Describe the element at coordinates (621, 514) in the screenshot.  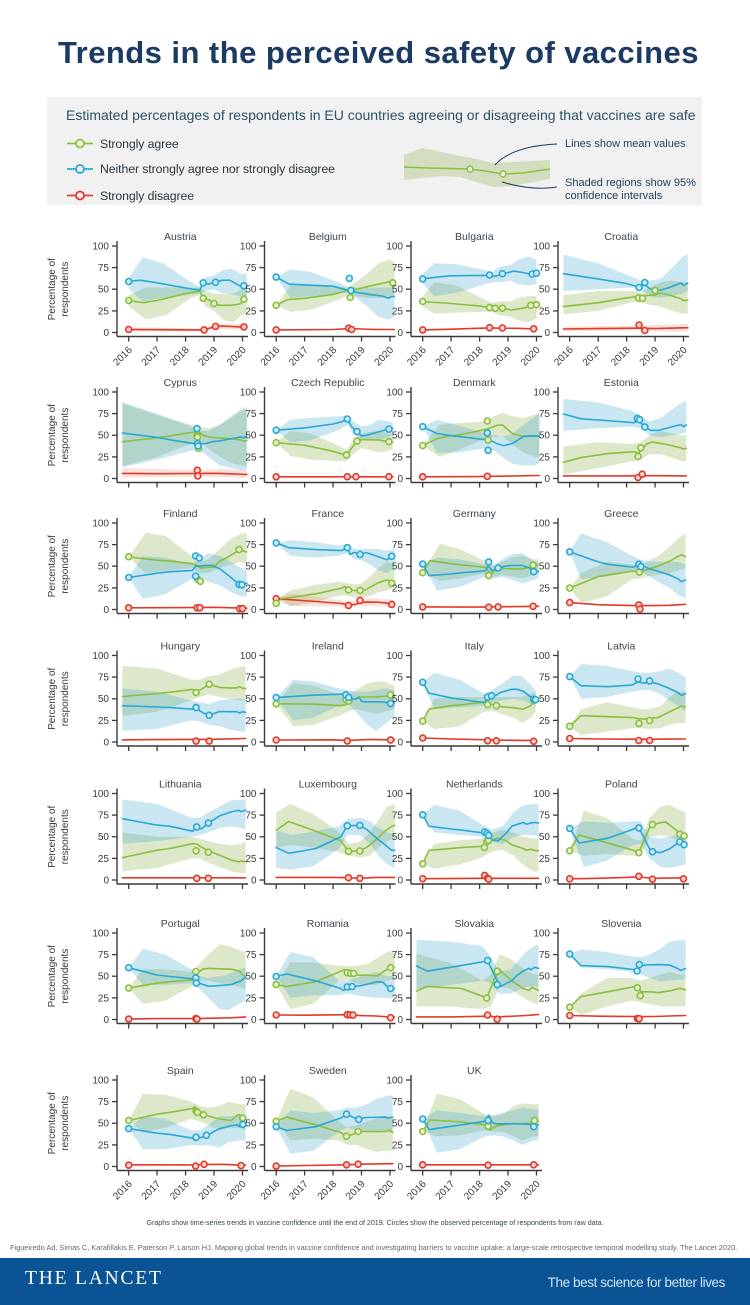
I see `svg-text: Greece` at that location.